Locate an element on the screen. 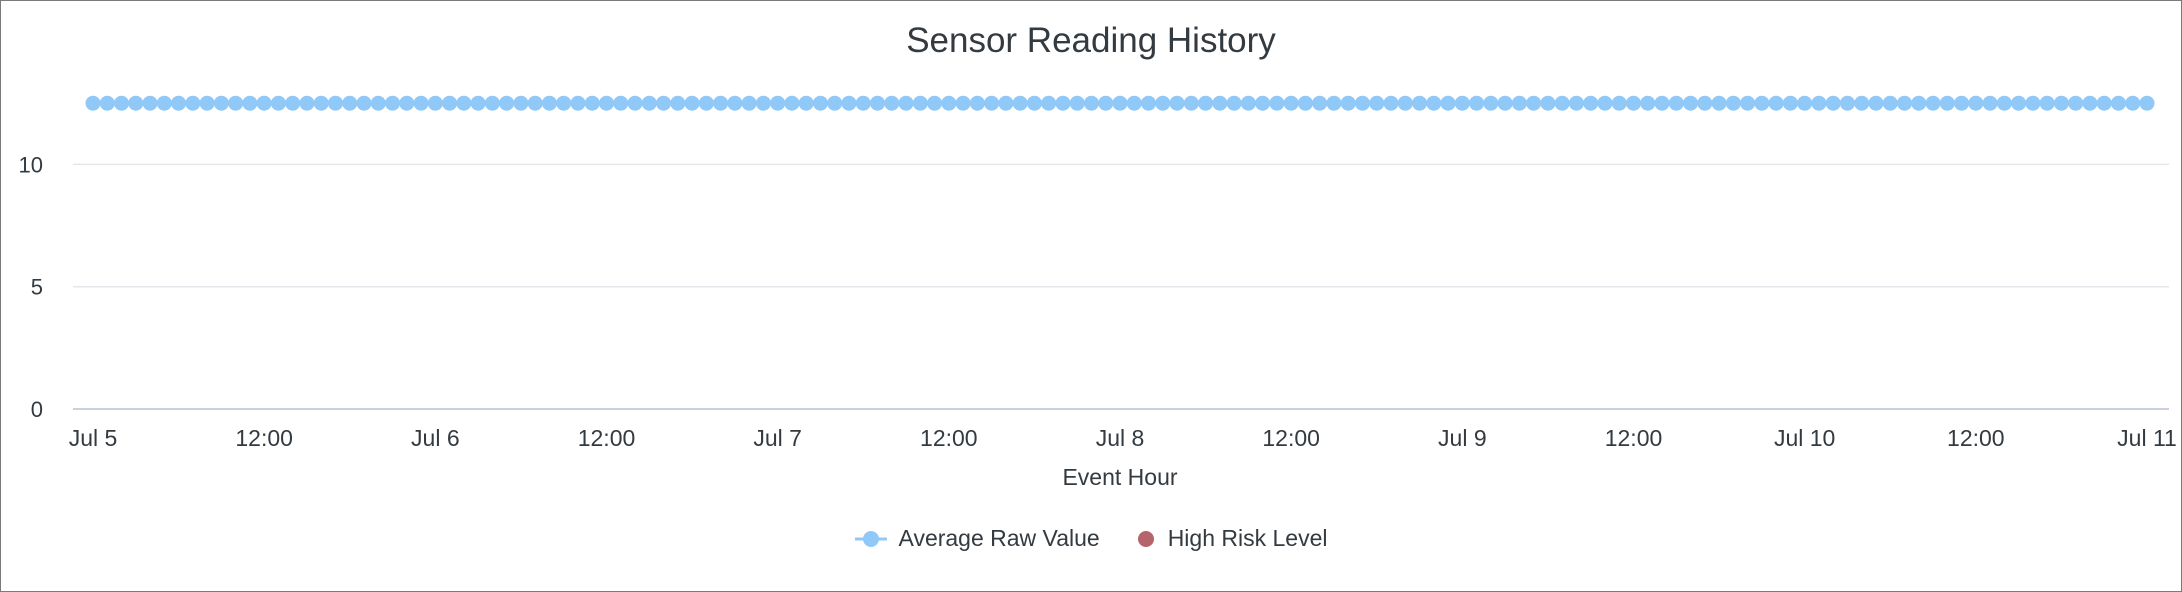 The width and height of the screenshot is (2182, 592). legend-dot-icon is located at coordinates (1145, 538).